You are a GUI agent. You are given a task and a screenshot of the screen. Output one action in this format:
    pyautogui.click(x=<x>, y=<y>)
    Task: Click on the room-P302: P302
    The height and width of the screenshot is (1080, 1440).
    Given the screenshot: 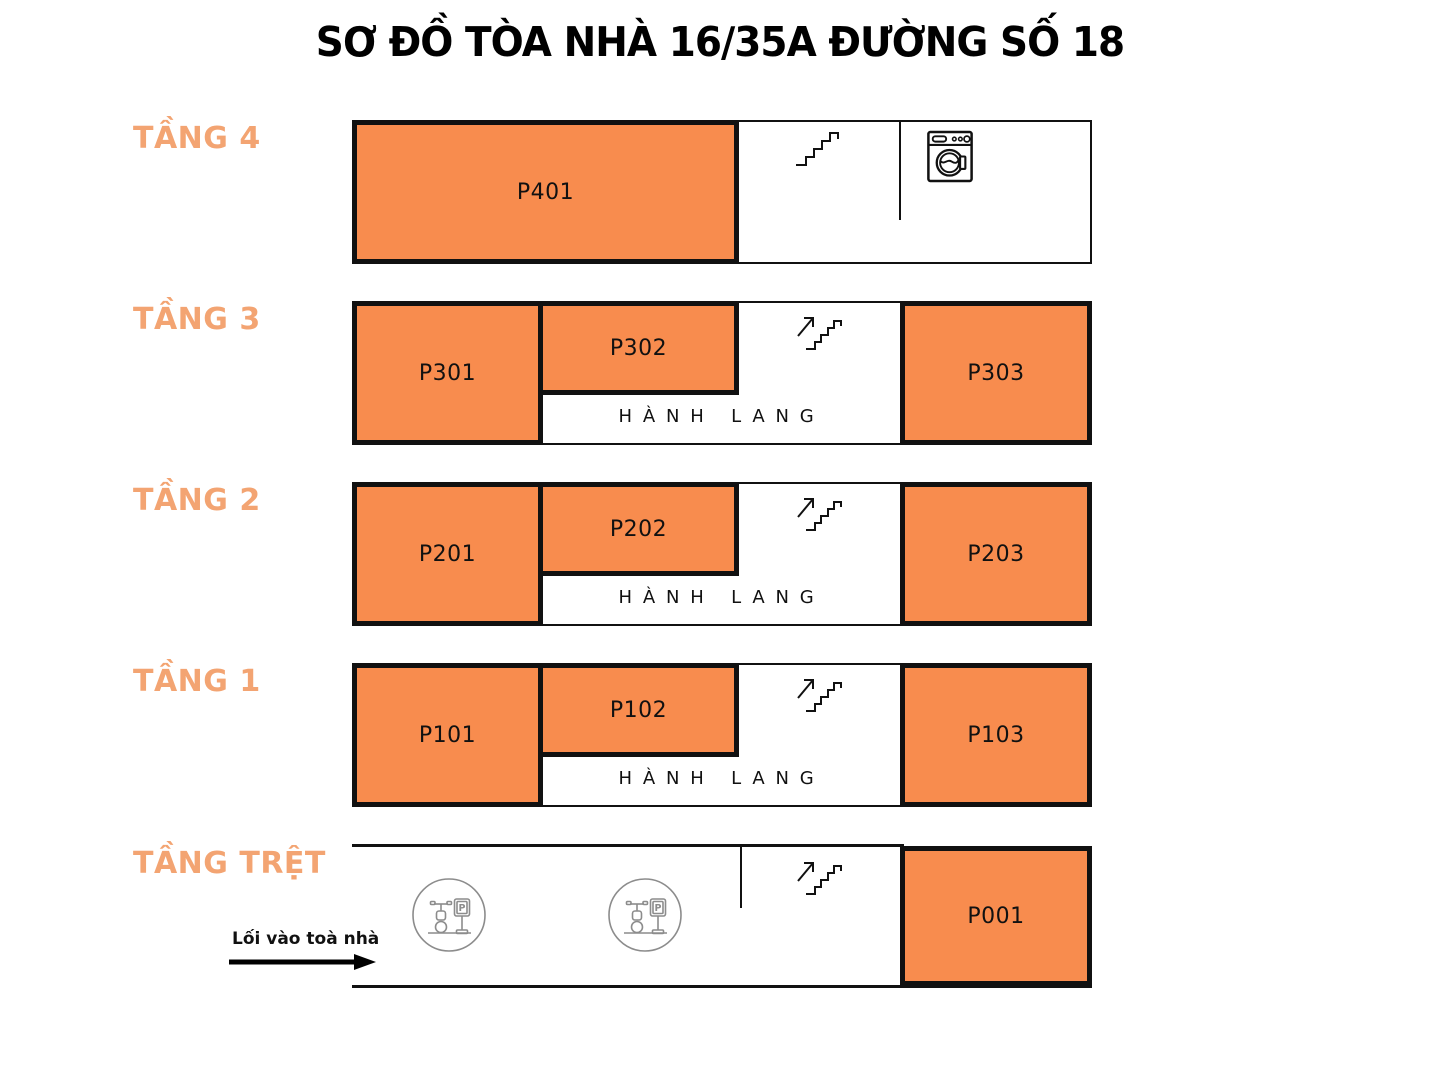 What is the action you would take?
    pyautogui.click(x=638, y=348)
    